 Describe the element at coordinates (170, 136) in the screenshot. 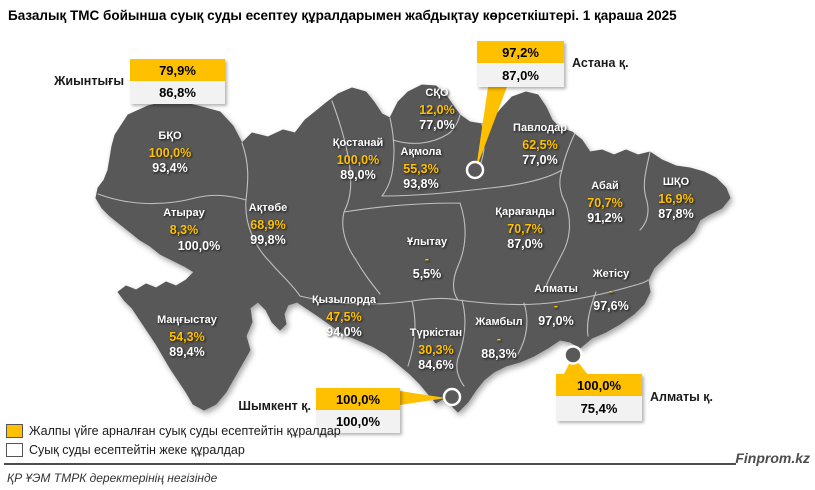

I see `region-name: БҚО` at that location.